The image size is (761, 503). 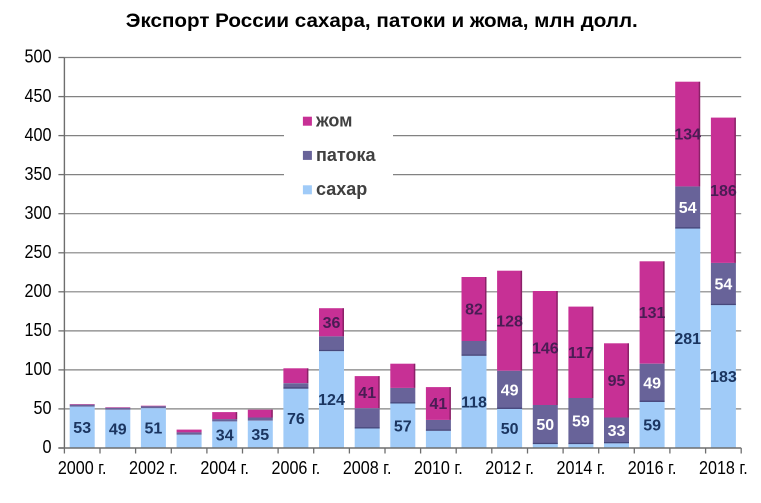 I want to click on svg-text: 2002 г., so click(x=153, y=468).